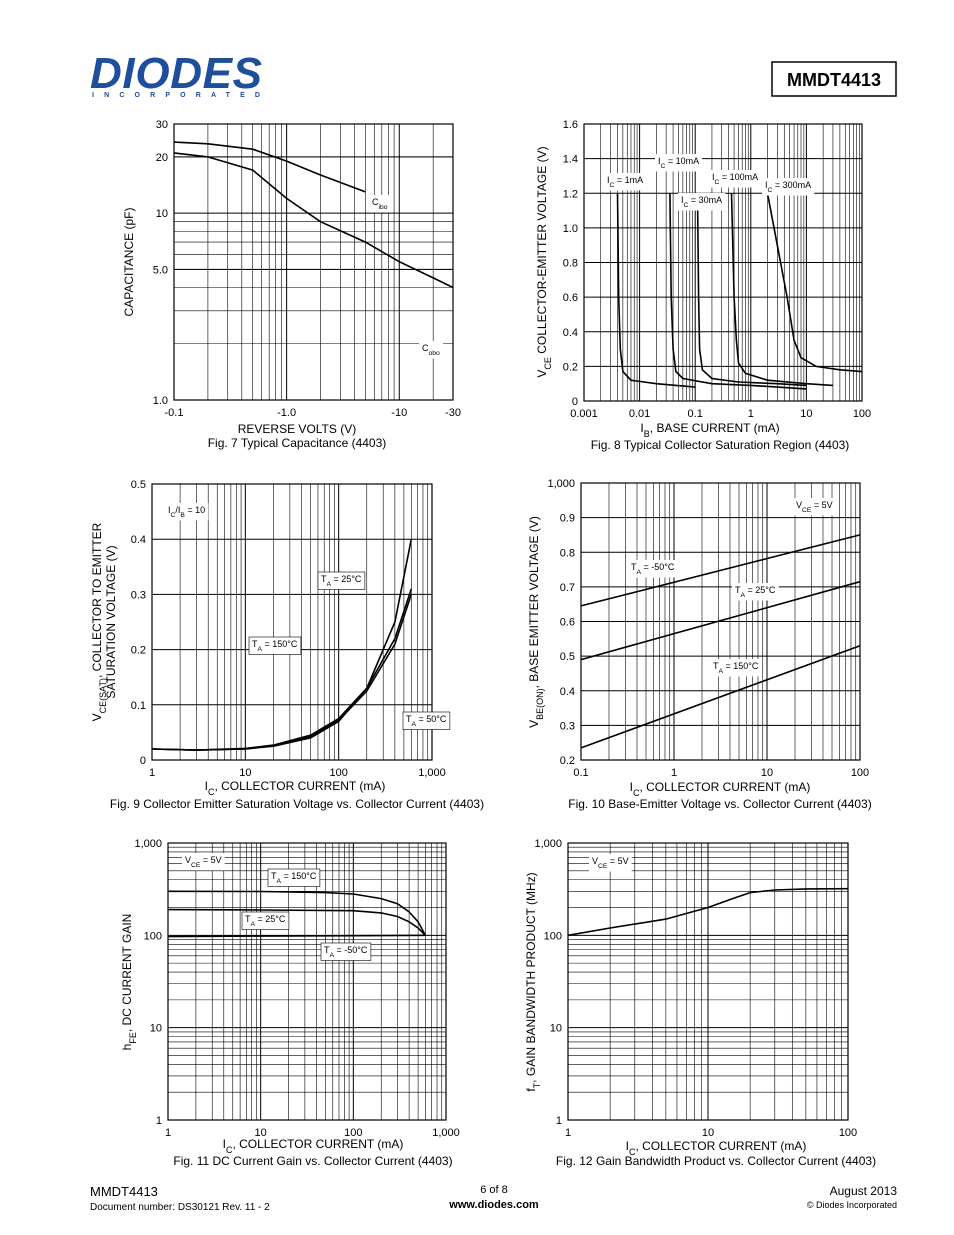 This screenshot has height=1235, width=954. Describe the element at coordinates (553, 936) in the screenshot. I see `y-tick-label: 100` at that location.